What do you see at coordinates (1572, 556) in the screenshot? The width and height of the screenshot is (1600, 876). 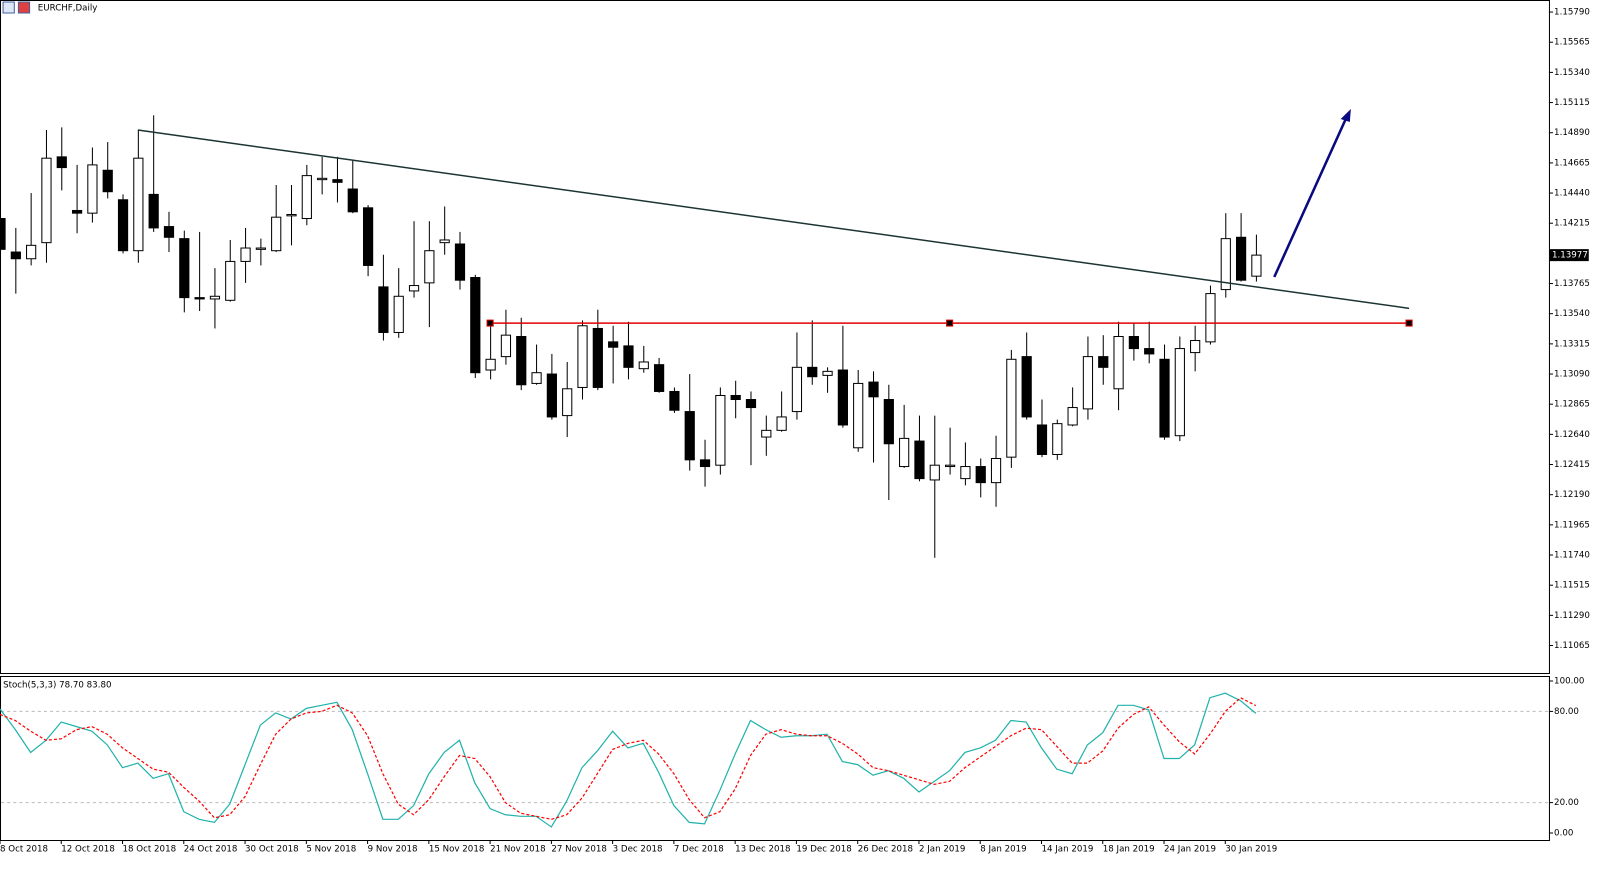 I see `y-tick-label: 1.11740` at bounding box center [1572, 556].